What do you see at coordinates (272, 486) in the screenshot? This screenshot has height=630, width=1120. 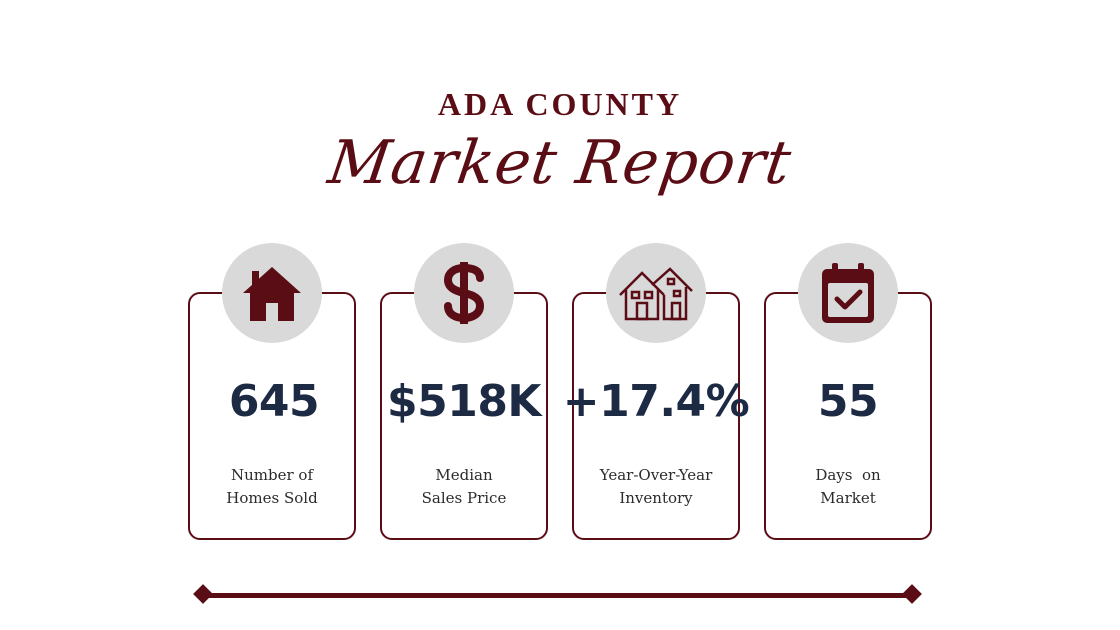 I see `stat-label: Number of Homes Sold` at bounding box center [272, 486].